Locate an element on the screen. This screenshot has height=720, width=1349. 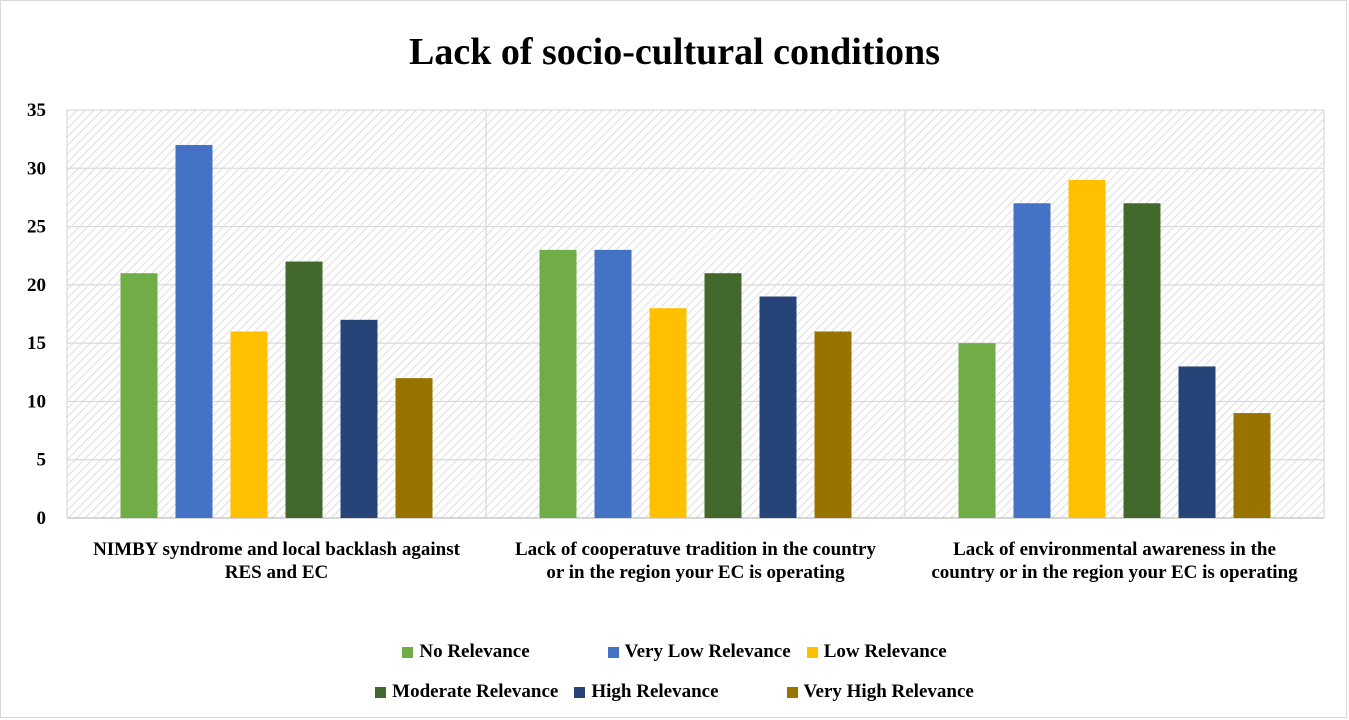
legend-label: Very High Relevance is located at coordinates (888, 691).